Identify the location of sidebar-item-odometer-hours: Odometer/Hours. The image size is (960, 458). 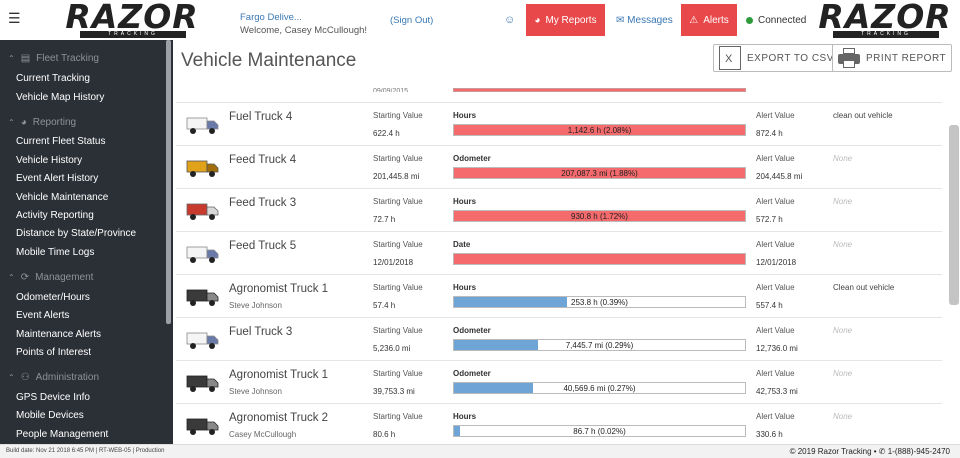
(53, 297).